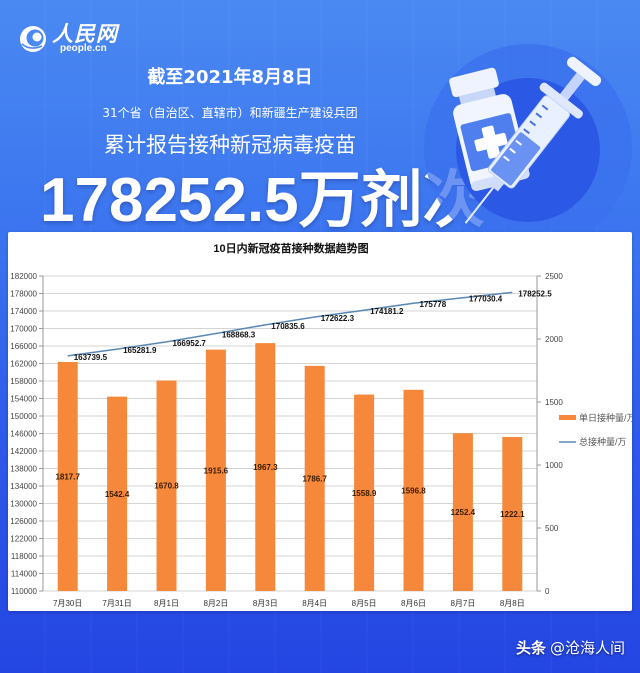  I want to click on right-axis-label: 2000, so click(554, 339).